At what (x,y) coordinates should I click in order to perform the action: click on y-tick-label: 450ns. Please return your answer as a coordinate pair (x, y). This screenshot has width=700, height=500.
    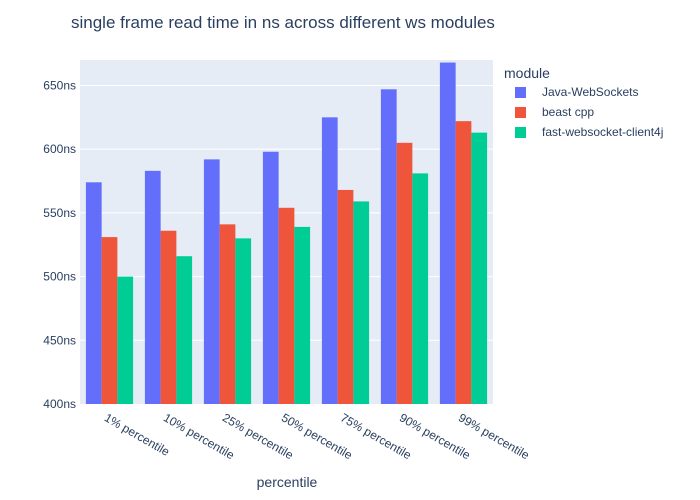
    Looking at the image, I should click on (59, 340).